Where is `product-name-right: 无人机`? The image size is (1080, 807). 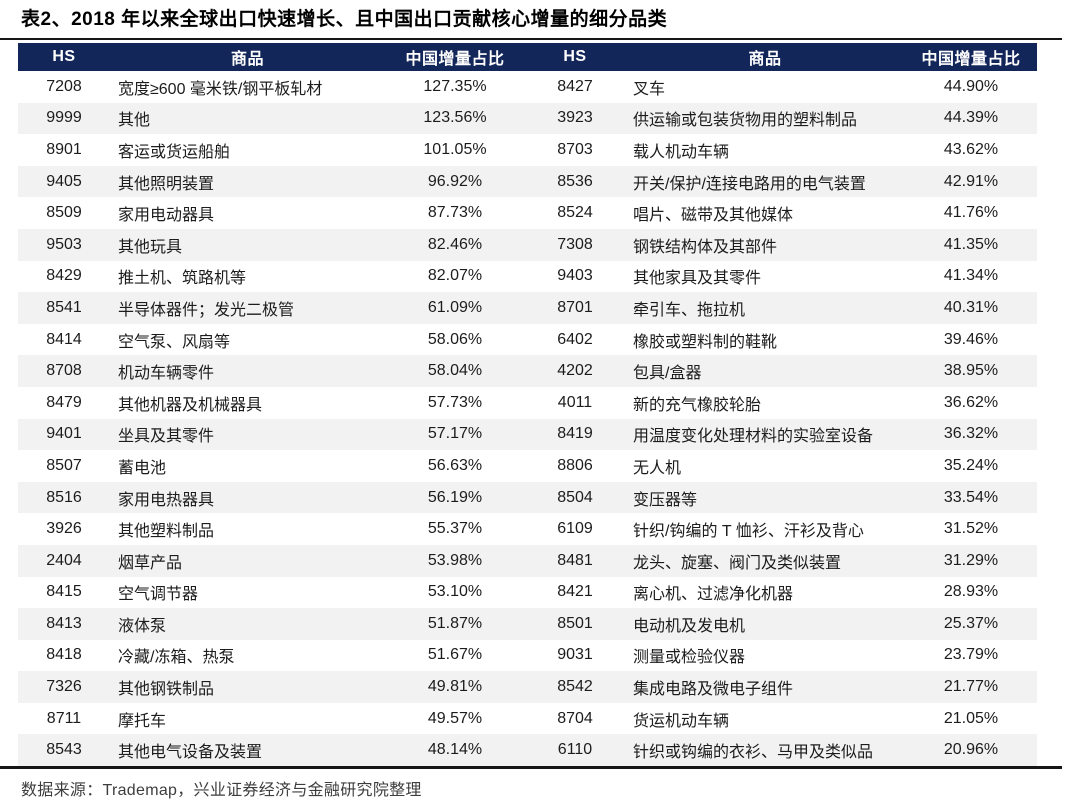
product-name-right: 无人机 is located at coordinates (765, 466).